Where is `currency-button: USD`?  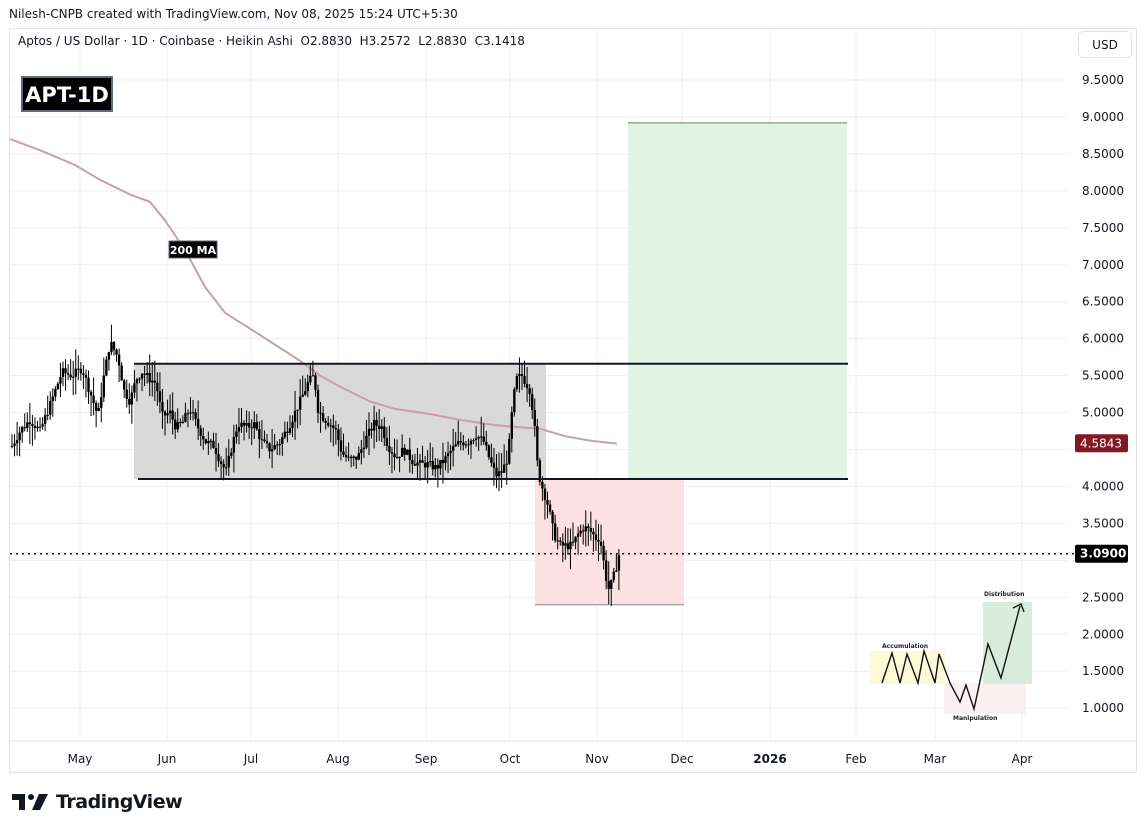 currency-button: USD is located at coordinates (1105, 44).